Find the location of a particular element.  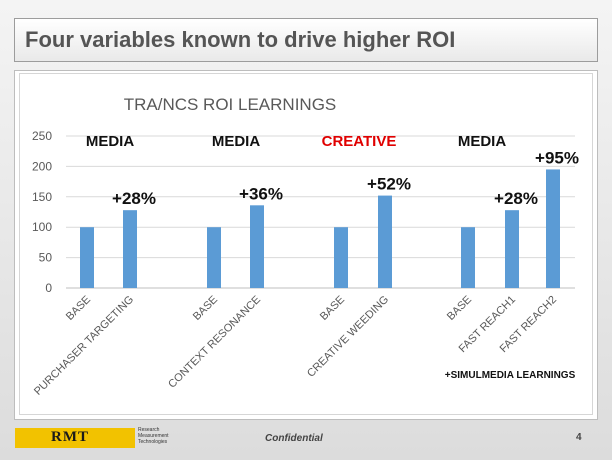

data-label: +95% is located at coordinates (557, 157).